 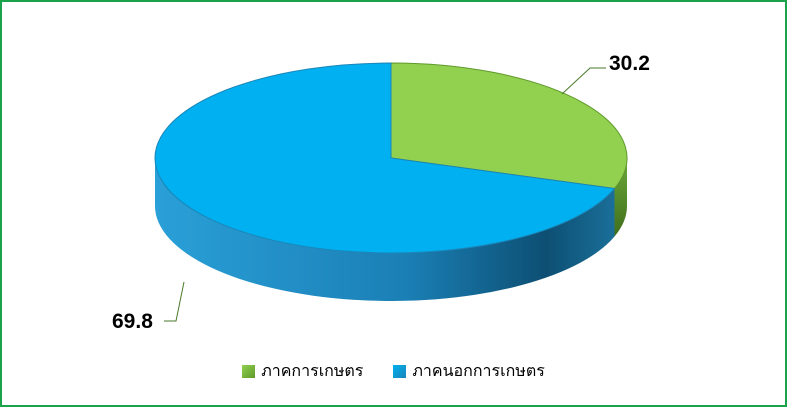 I want to click on legend-label-0: ภาคการเกษตร, so click(x=312, y=370).